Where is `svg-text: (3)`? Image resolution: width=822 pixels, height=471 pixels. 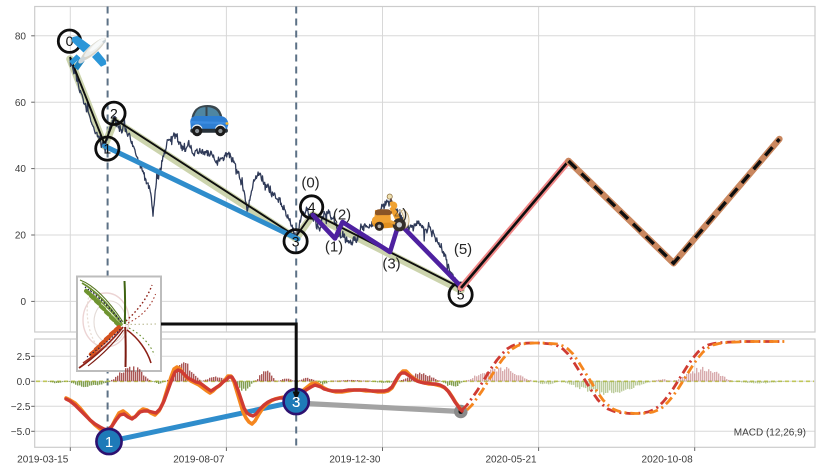
svg-text: (3) is located at coordinates (391, 263).